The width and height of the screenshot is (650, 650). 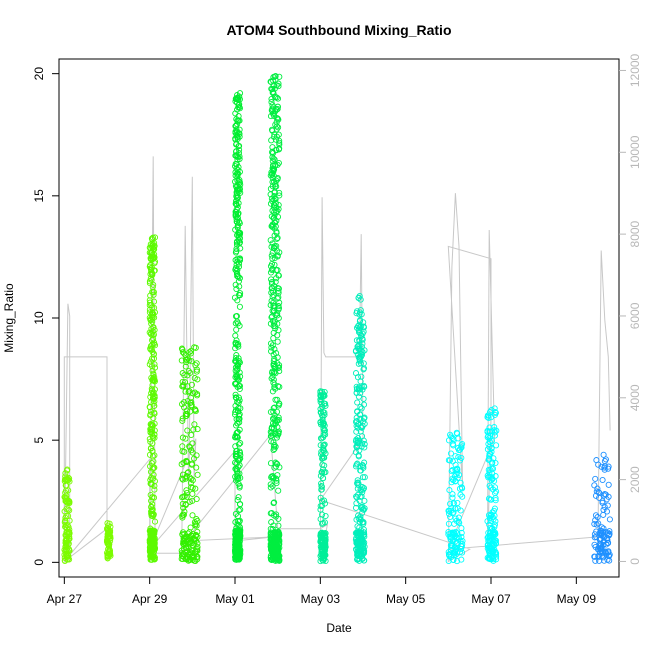 What do you see at coordinates (65, 599) in the screenshot?
I see `x-tick-label: Apr 27` at bounding box center [65, 599].